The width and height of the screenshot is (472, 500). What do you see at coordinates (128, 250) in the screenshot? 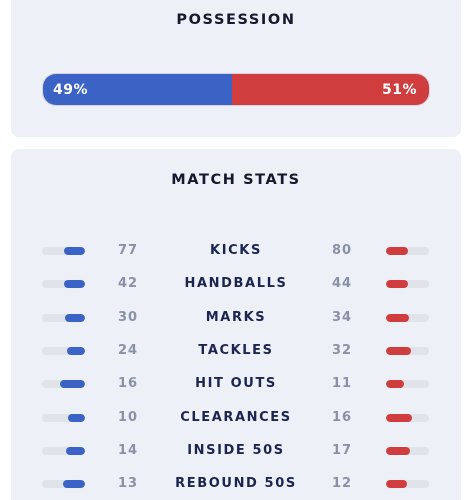
I see `stat-home-value: 77` at bounding box center [128, 250].